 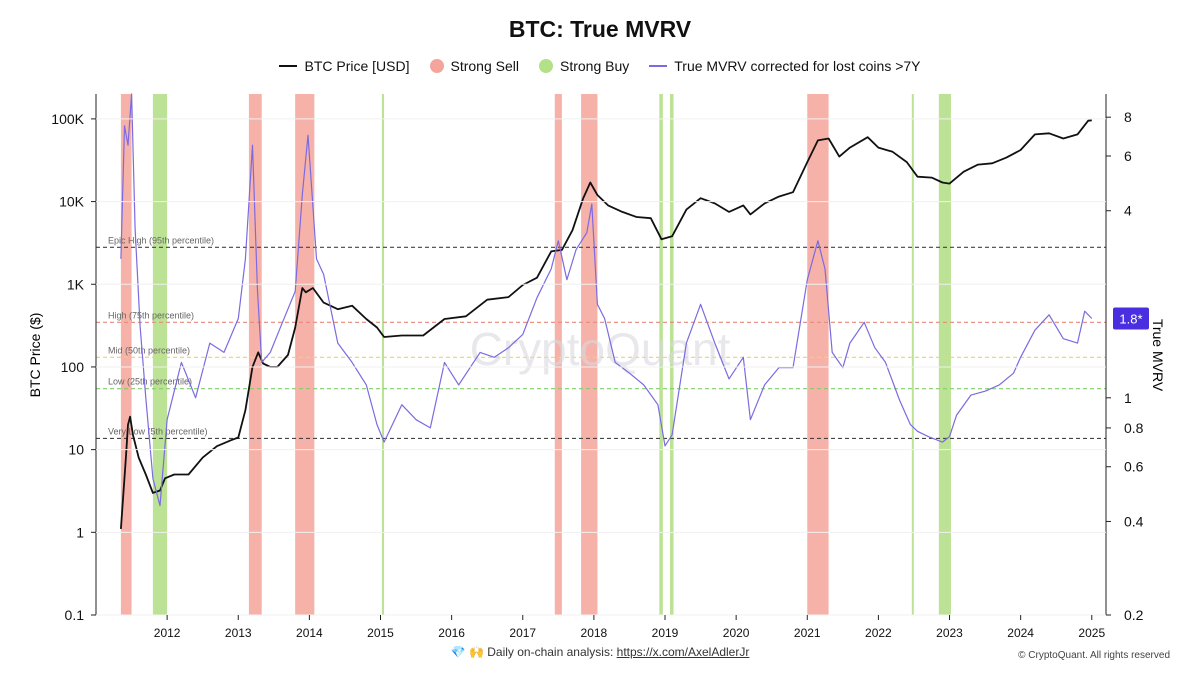 I want to click on legend-item-strong-buy: Strong Buy, so click(x=584, y=66).